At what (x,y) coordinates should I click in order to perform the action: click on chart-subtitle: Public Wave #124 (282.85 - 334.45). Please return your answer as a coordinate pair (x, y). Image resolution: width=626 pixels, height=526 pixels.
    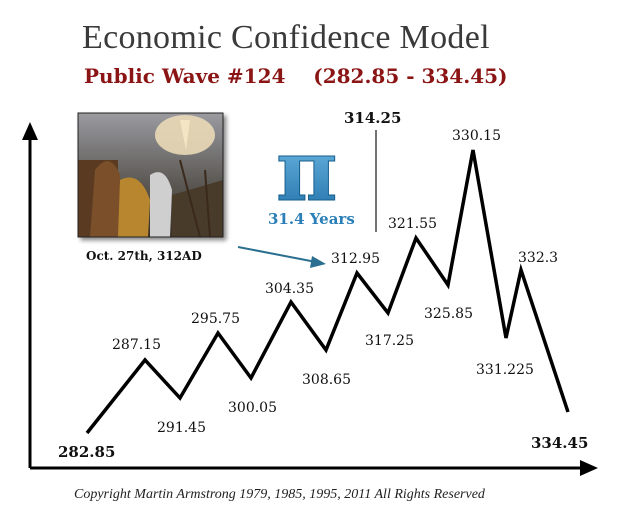
    Looking at the image, I should click on (296, 76).